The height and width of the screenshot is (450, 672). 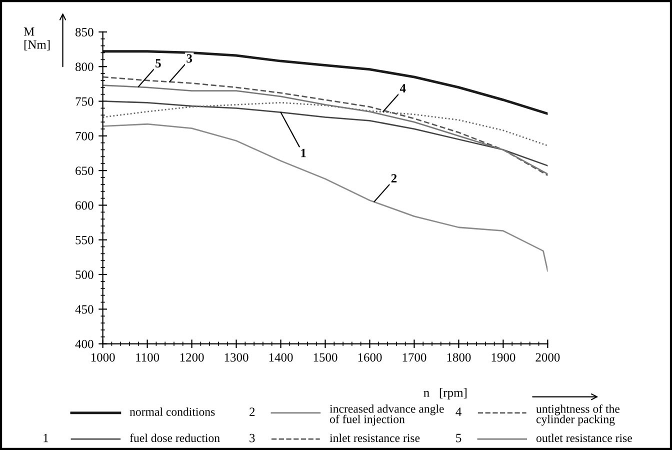 What do you see at coordinates (252, 412) in the screenshot?
I see `text: 2` at bounding box center [252, 412].